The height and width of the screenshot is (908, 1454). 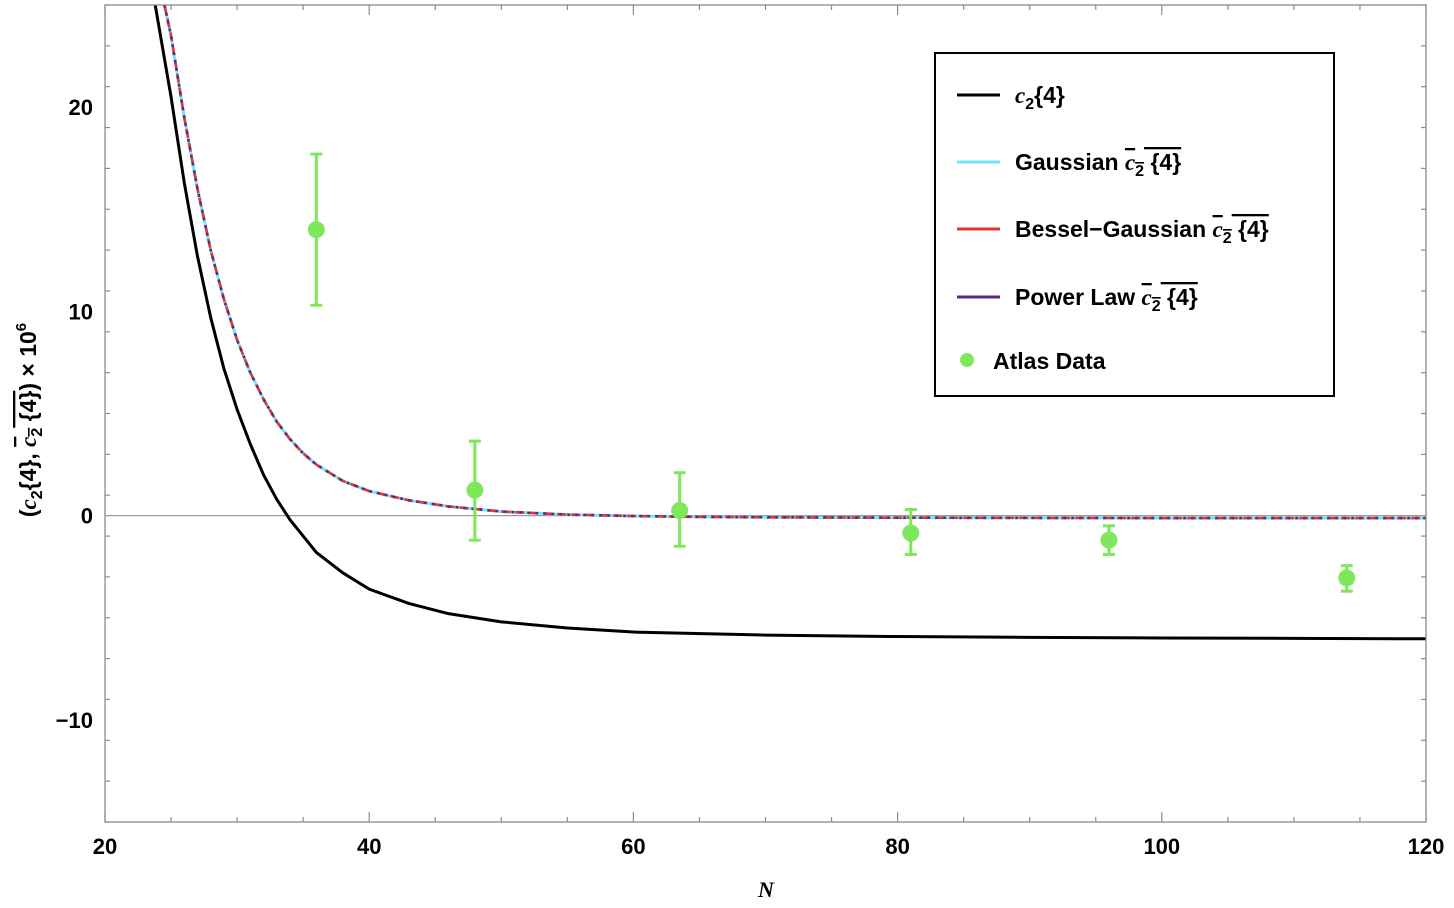 What do you see at coordinates (81, 311) in the screenshot?
I see `y-tick-label: 10` at bounding box center [81, 311].